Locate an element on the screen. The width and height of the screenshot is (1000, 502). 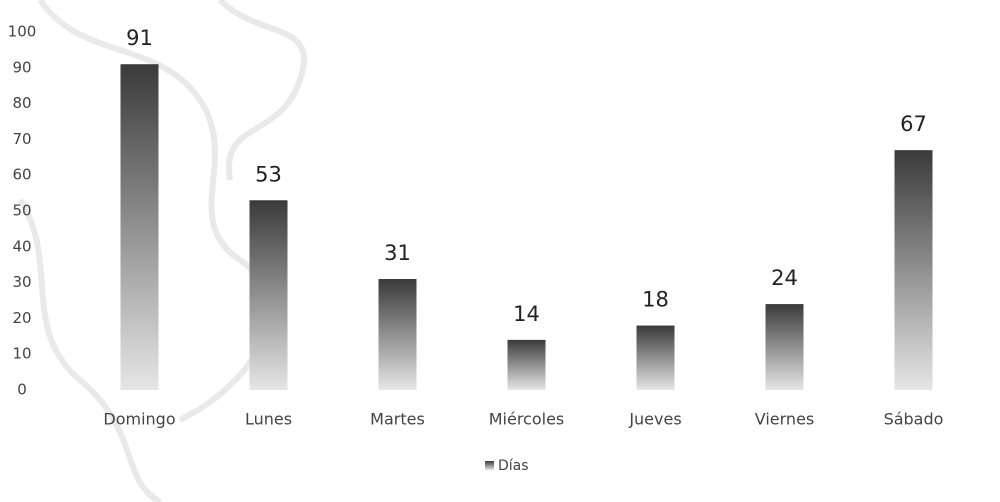
data-label: 67 is located at coordinates (913, 124).